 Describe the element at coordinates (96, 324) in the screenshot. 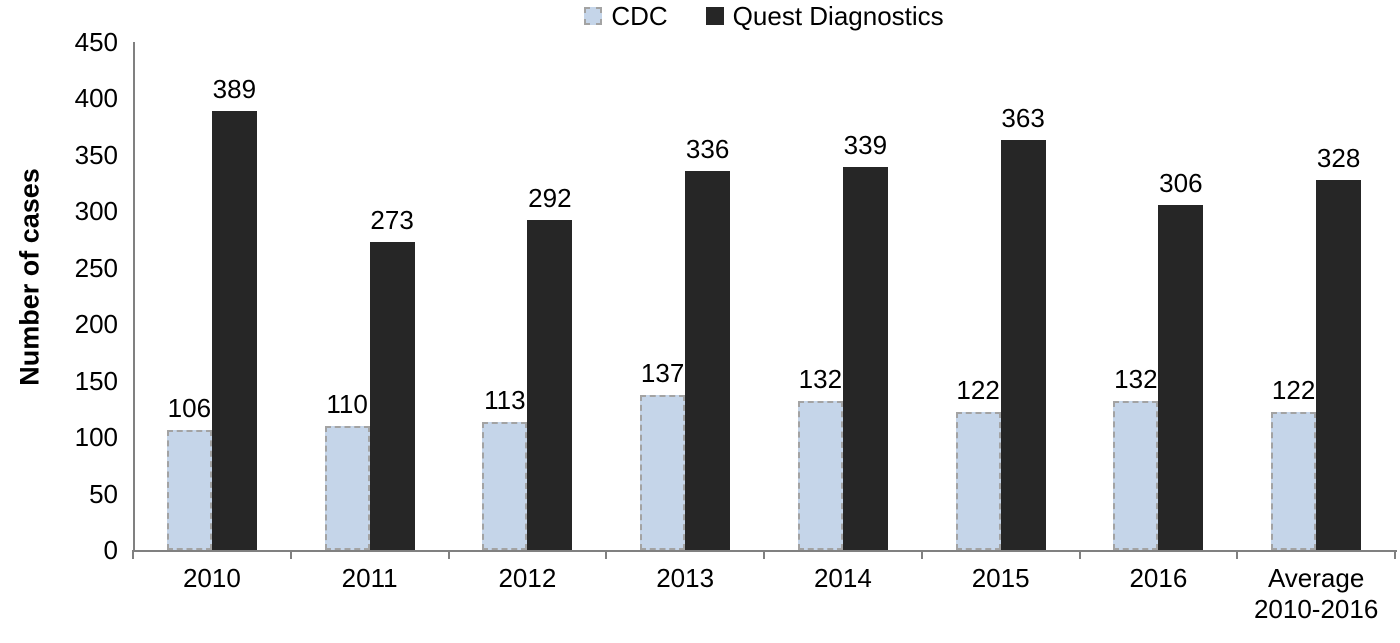

I see `y-axis-tick-200: 200` at that location.